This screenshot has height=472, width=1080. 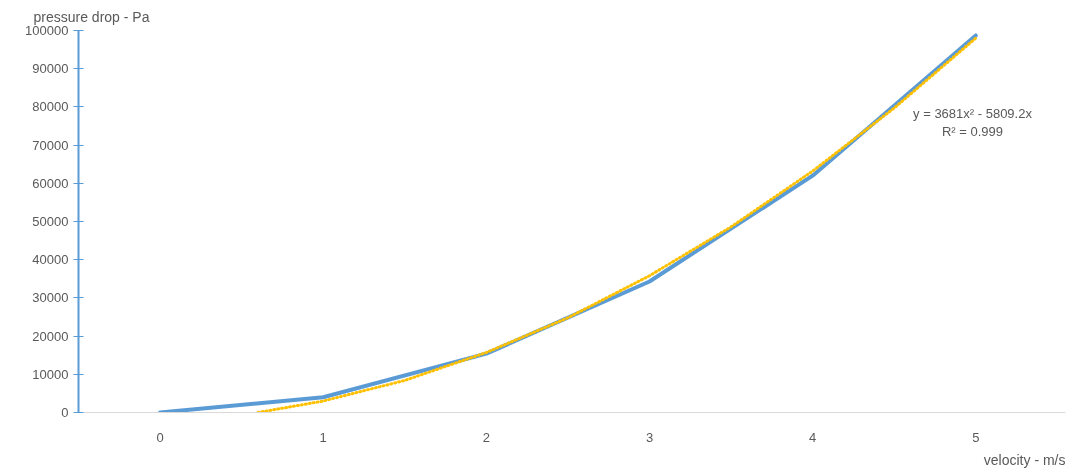 I want to click on x-tick-label: 1, so click(x=323, y=437).